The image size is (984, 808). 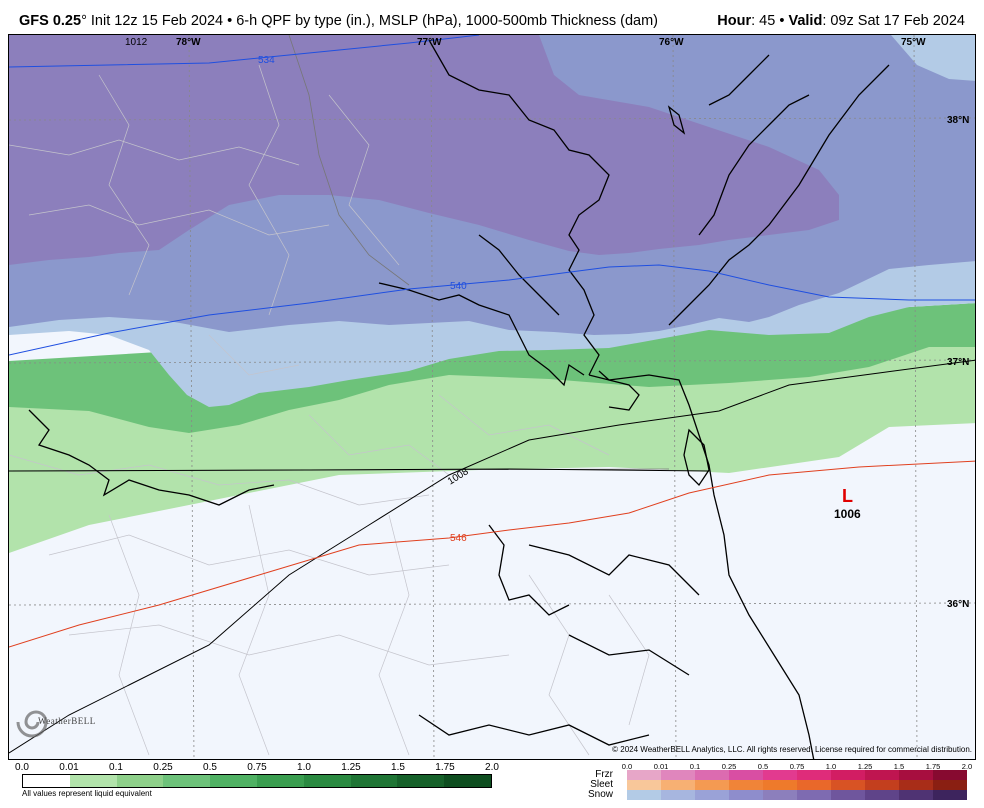 What do you see at coordinates (67, 721) in the screenshot?
I see `logo-text: WeatherBELL` at bounding box center [67, 721].